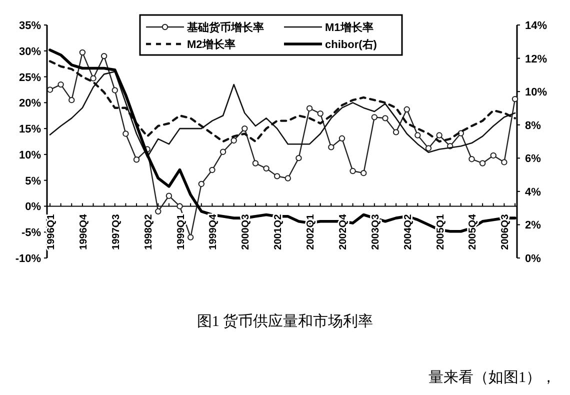  Describe the element at coordinates (492, 377) in the screenshot. I see `text: 量来看（如图1），` at that location.